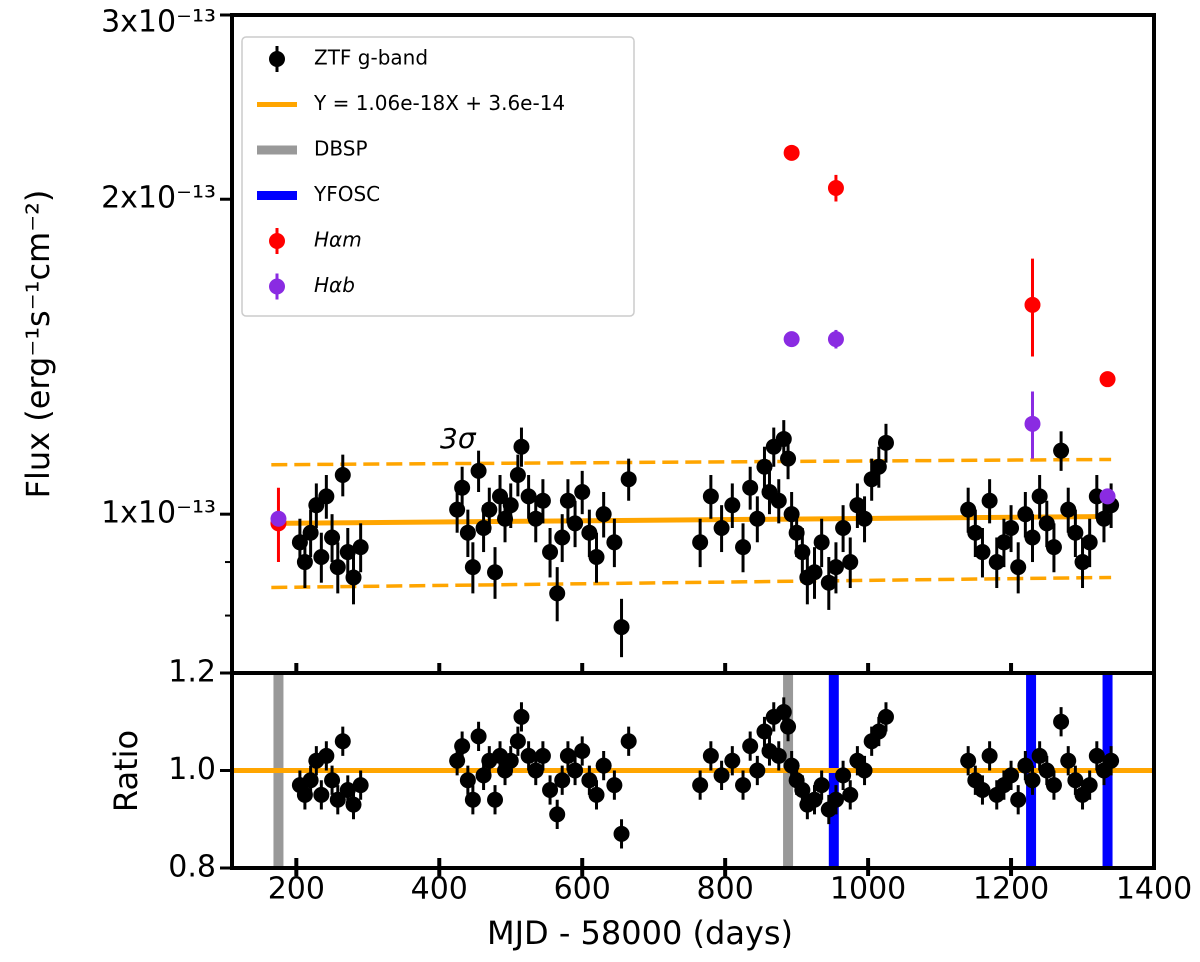  Describe the element at coordinates (334, 285) in the screenshot. I see `legend-label: Hαb` at that location.